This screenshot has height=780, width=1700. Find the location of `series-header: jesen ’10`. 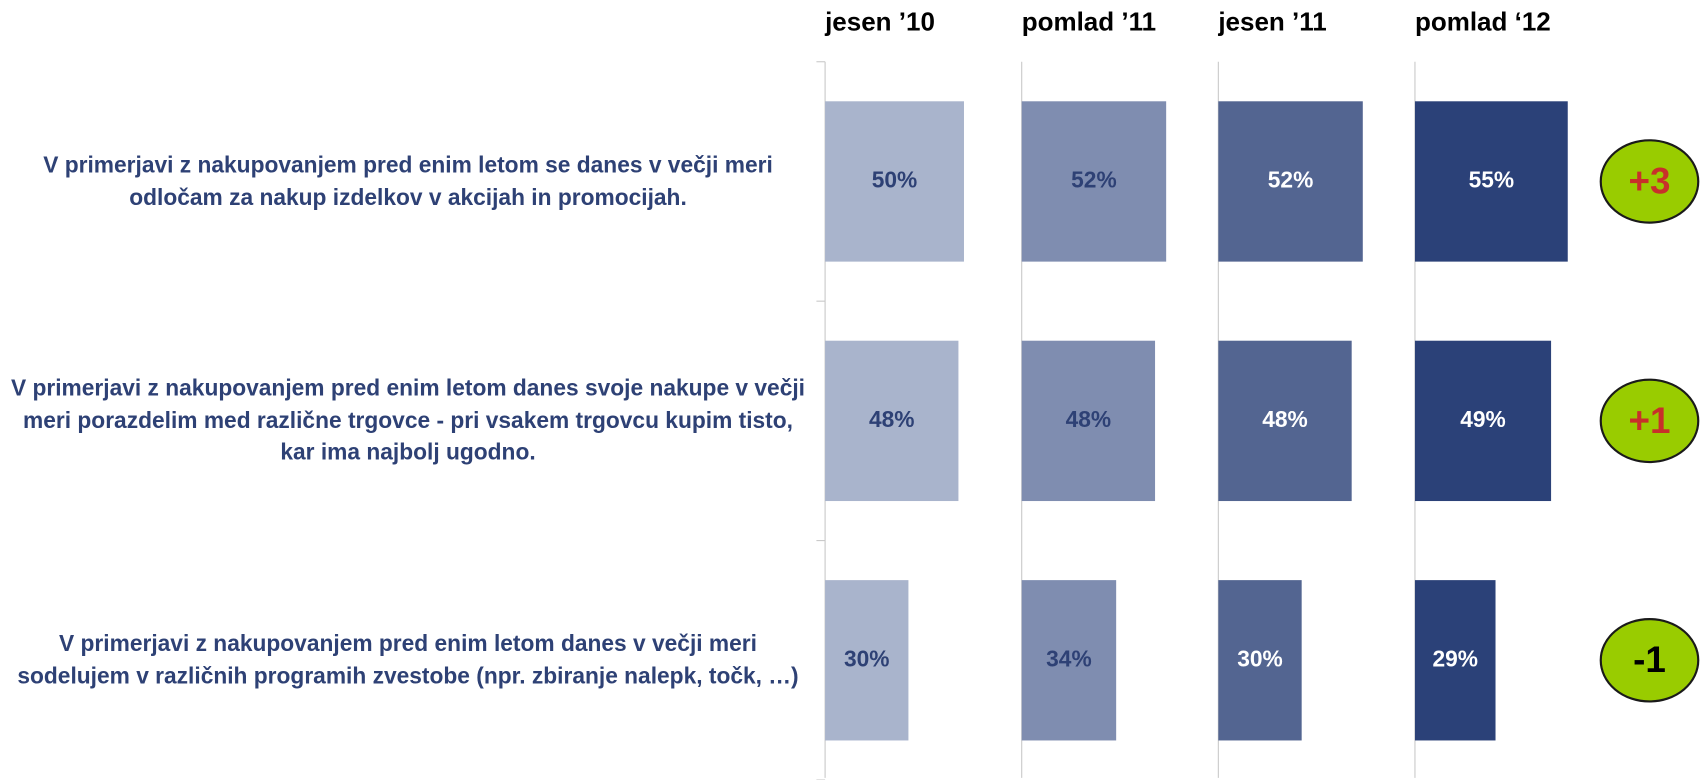

series-header: jesen ’10 is located at coordinates (879, 22).